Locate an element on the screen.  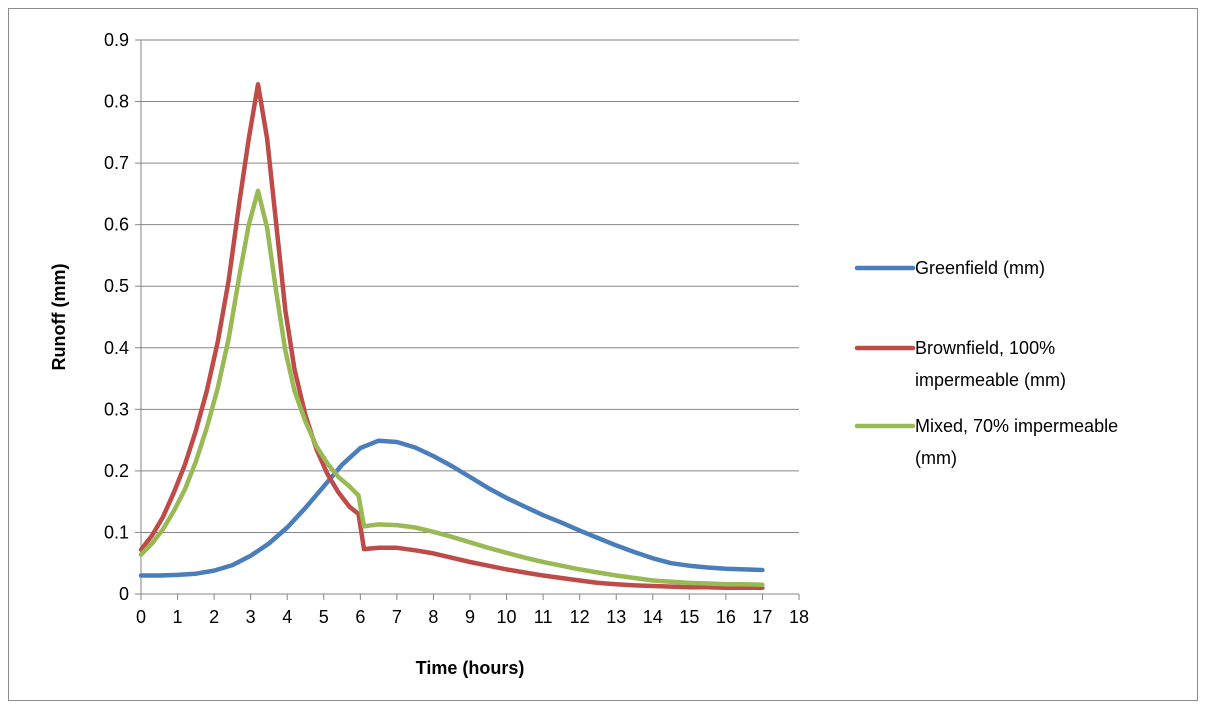
y-tick-label: 0.9 is located at coordinates (116, 40).